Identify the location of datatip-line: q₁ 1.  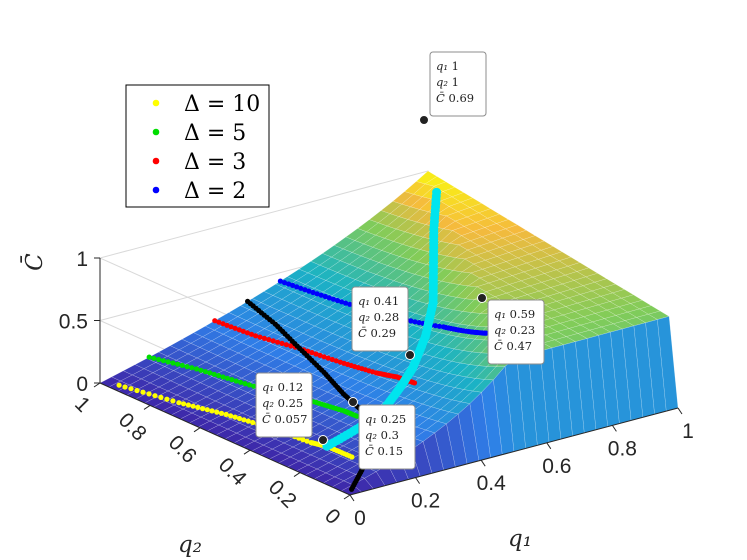
(447, 66).